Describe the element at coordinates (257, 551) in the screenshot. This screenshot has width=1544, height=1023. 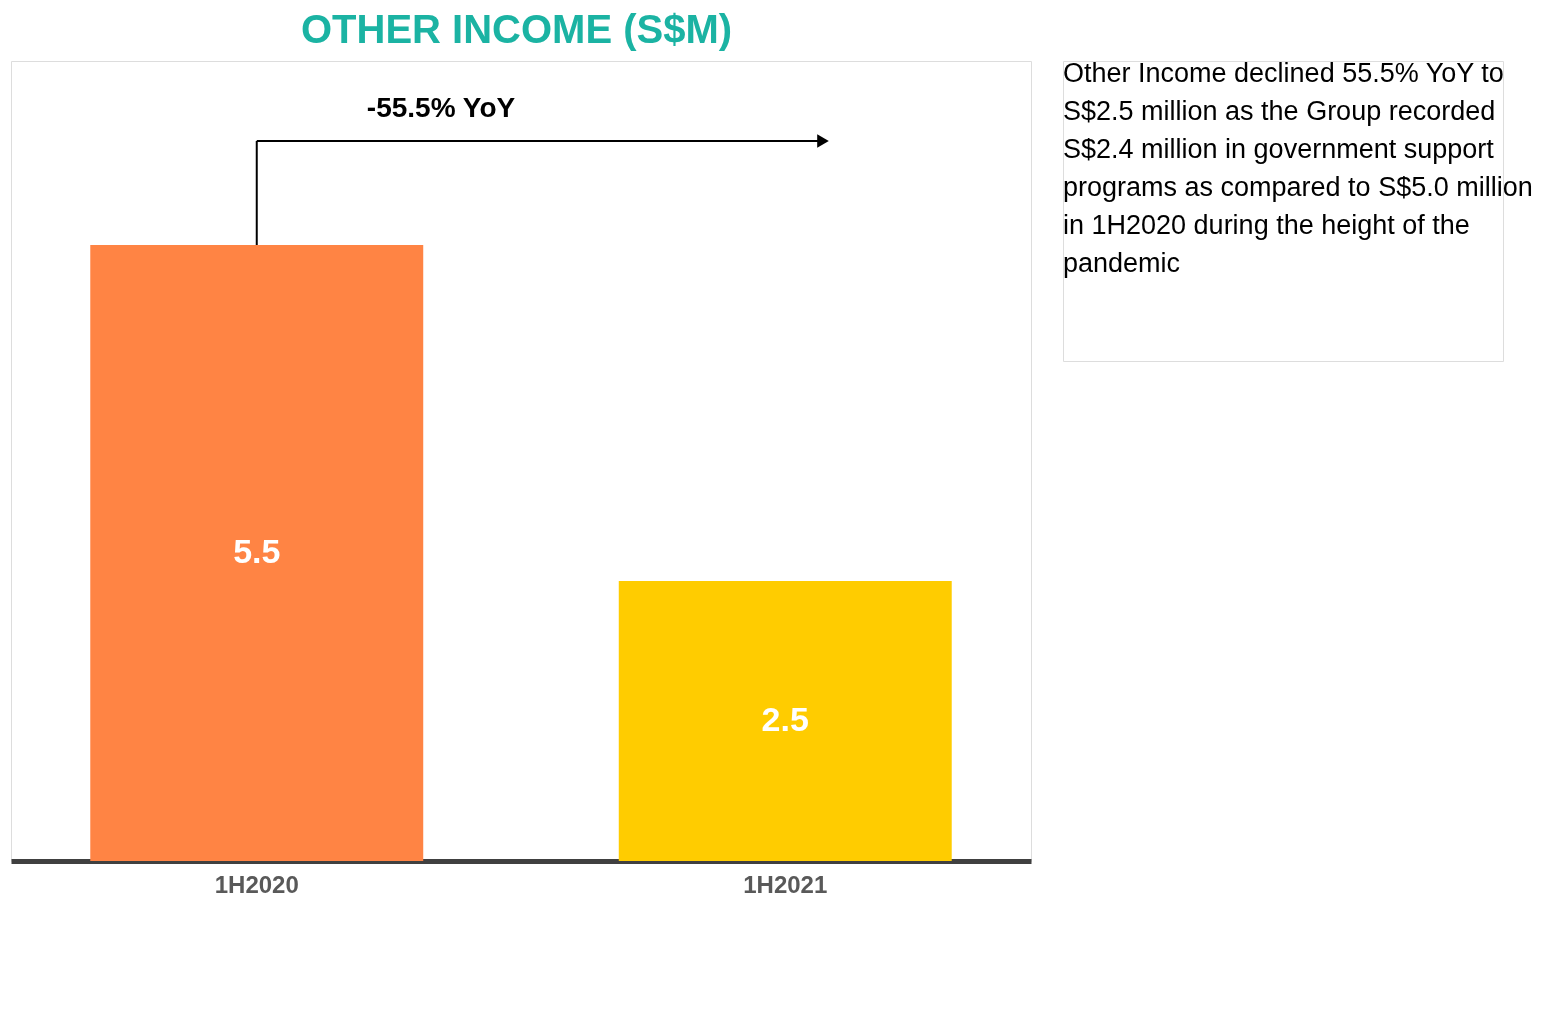
I see `data-label: 5.5` at that location.